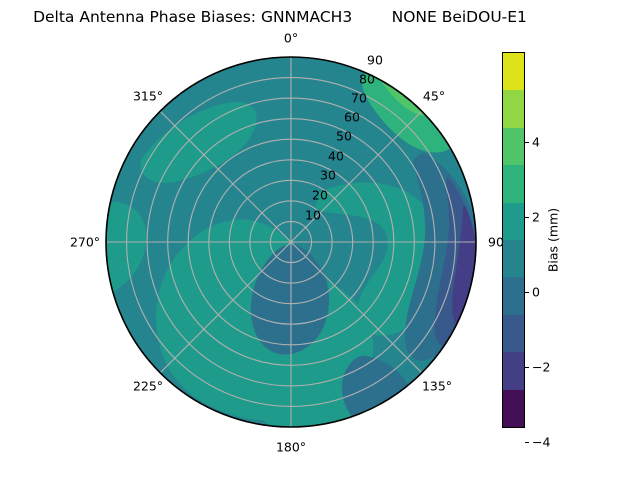  I want to click on colorbar: 4 2 0 −2 −4, so click(526, 251).